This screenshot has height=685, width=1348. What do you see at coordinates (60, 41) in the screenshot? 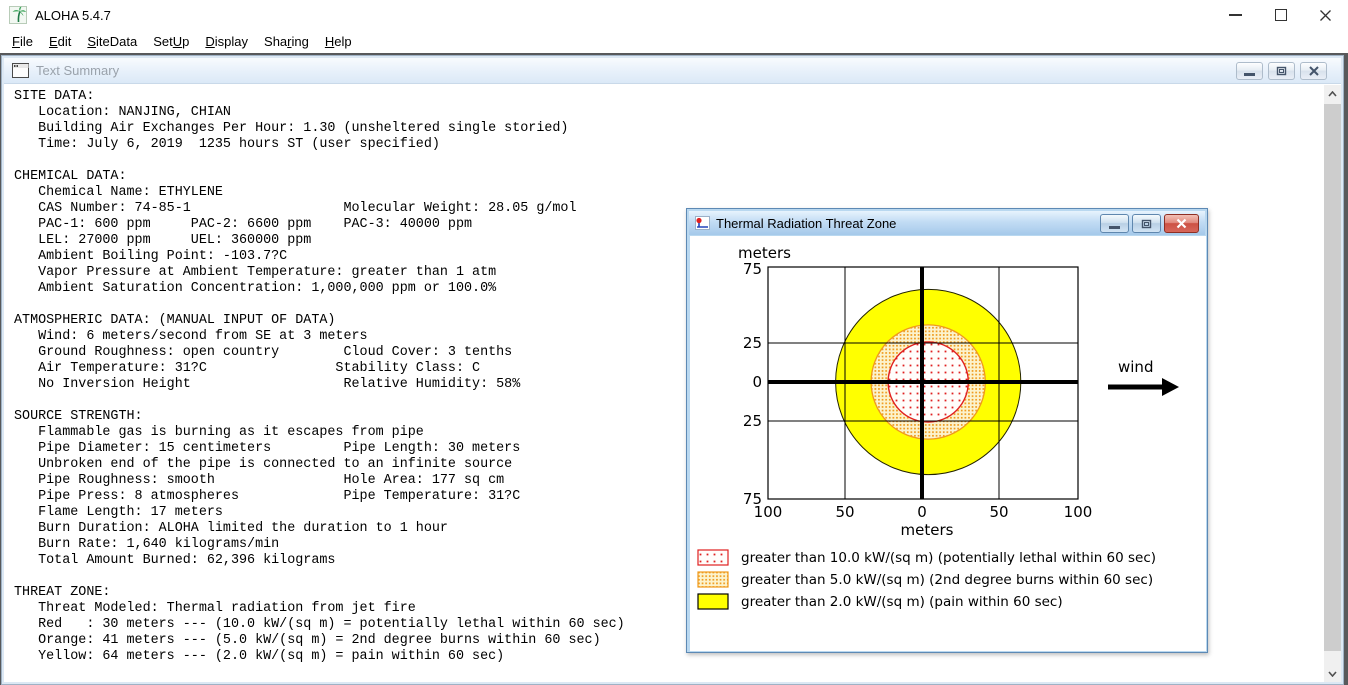
I see `menu-edit: Edit` at bounding box center [60, 41].